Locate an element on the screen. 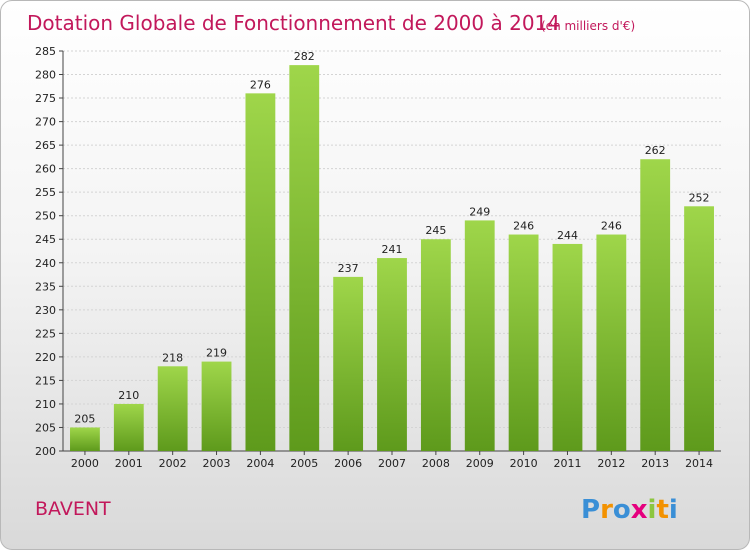 This screenshot has height=550, width=750. y-tick-label: 210 is located at coordinates (45, 404).